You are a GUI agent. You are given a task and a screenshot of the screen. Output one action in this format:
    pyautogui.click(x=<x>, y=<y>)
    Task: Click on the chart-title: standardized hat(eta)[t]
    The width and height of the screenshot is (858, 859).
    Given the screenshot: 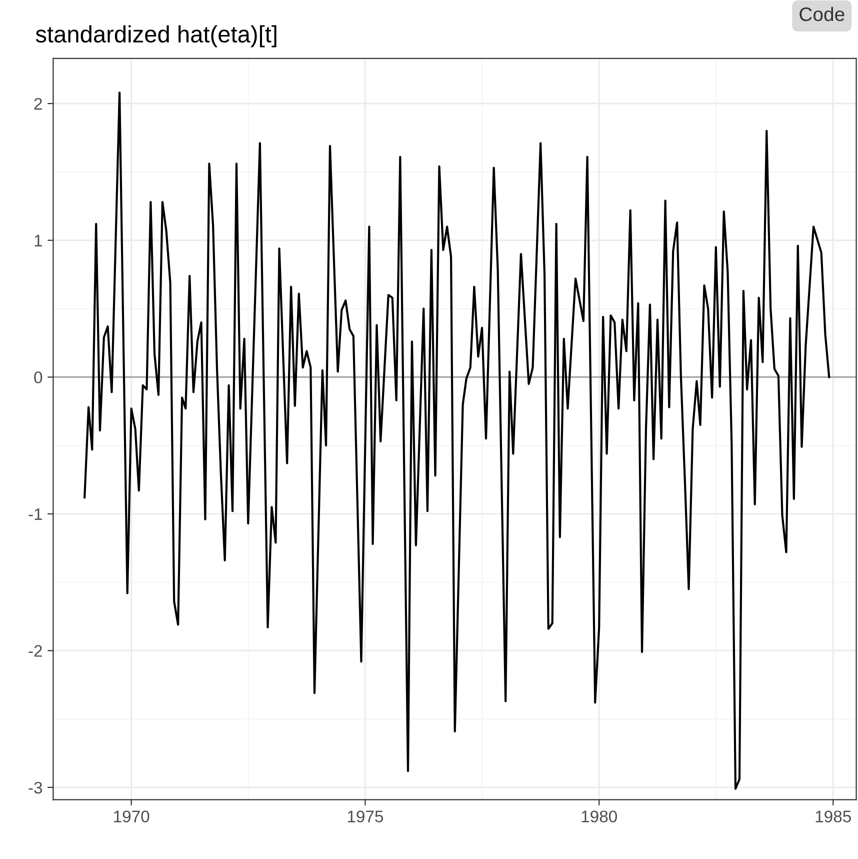 What is the action you would take?
    pyautogui.click(x=156, y=36)
    